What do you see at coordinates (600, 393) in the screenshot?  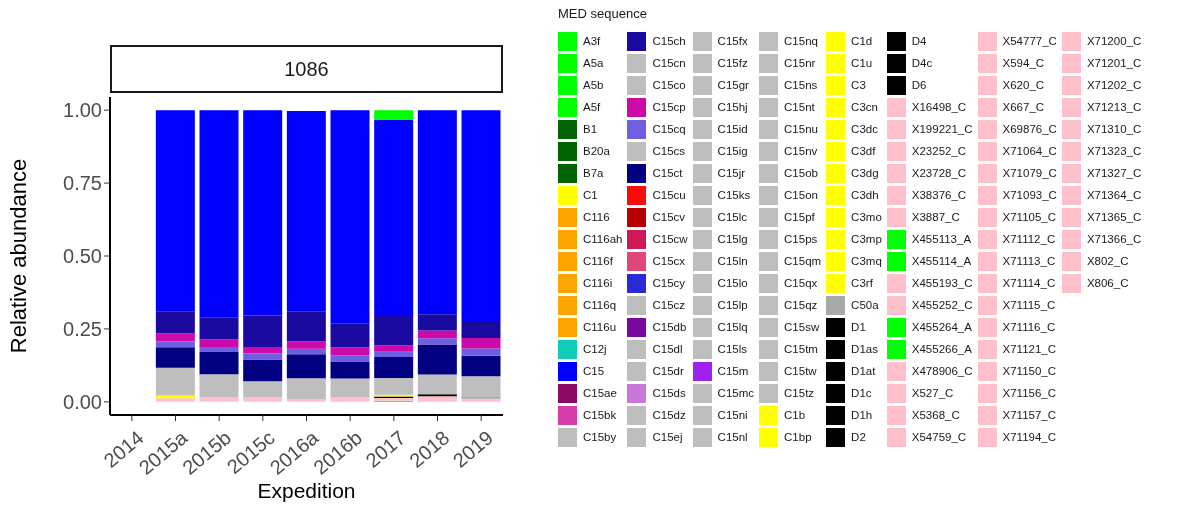 I see `legend-label: C15ae` at bounding box center [600, 393].